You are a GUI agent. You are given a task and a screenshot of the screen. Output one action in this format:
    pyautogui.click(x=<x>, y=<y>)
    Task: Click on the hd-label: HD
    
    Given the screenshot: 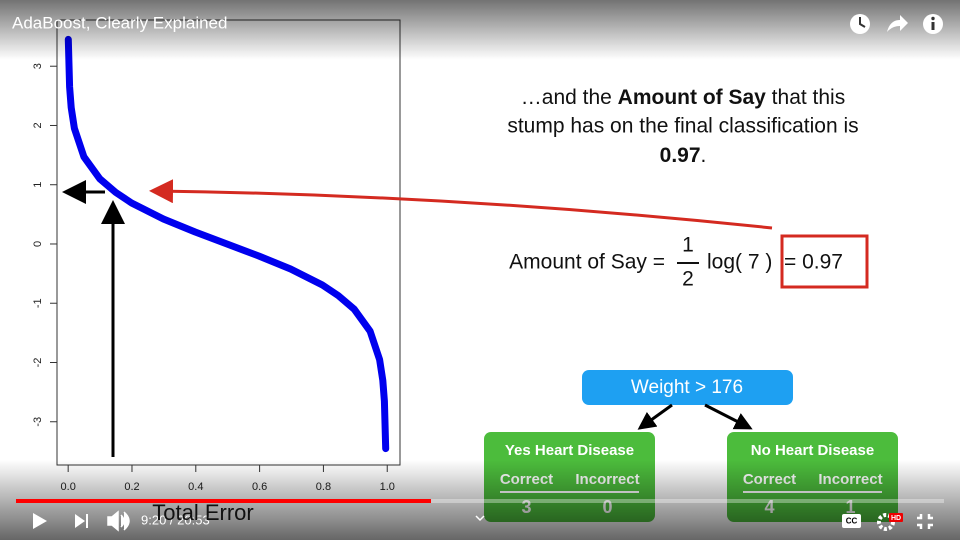 What is the action you would take?
    pyautogui.click(x=896, y=518)
    